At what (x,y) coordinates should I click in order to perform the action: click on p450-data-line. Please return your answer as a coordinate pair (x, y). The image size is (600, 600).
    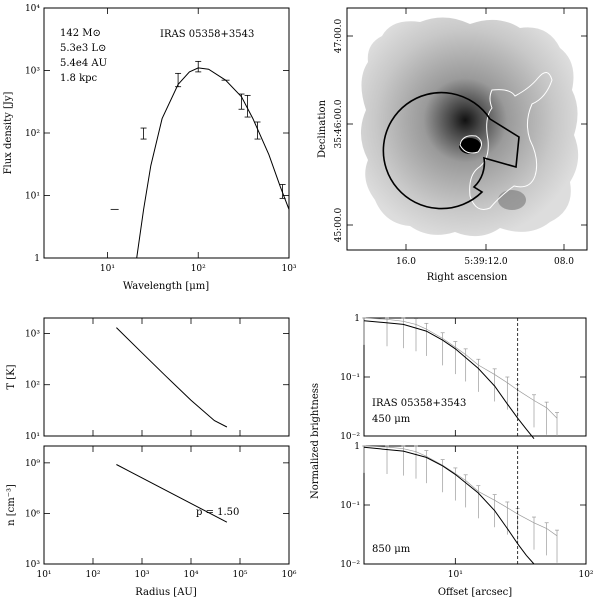
    Looking at the image, I should click on (460, 368).